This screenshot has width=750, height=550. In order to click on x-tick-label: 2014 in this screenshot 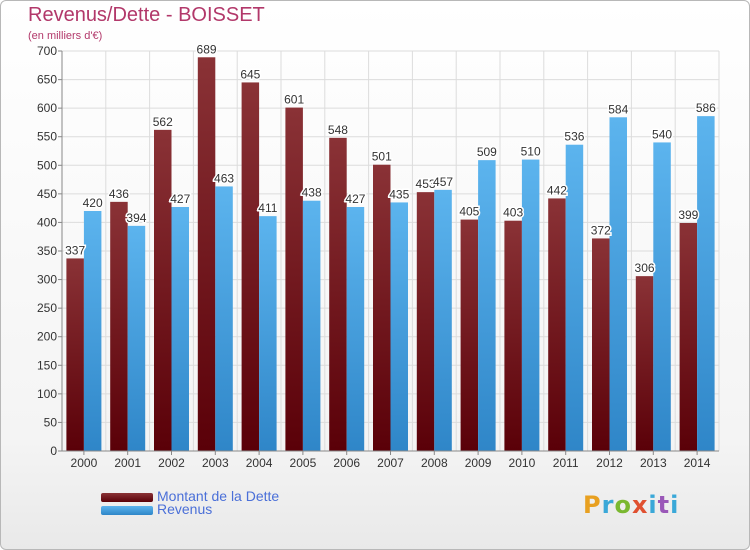, I will do `click(697, 463)`.